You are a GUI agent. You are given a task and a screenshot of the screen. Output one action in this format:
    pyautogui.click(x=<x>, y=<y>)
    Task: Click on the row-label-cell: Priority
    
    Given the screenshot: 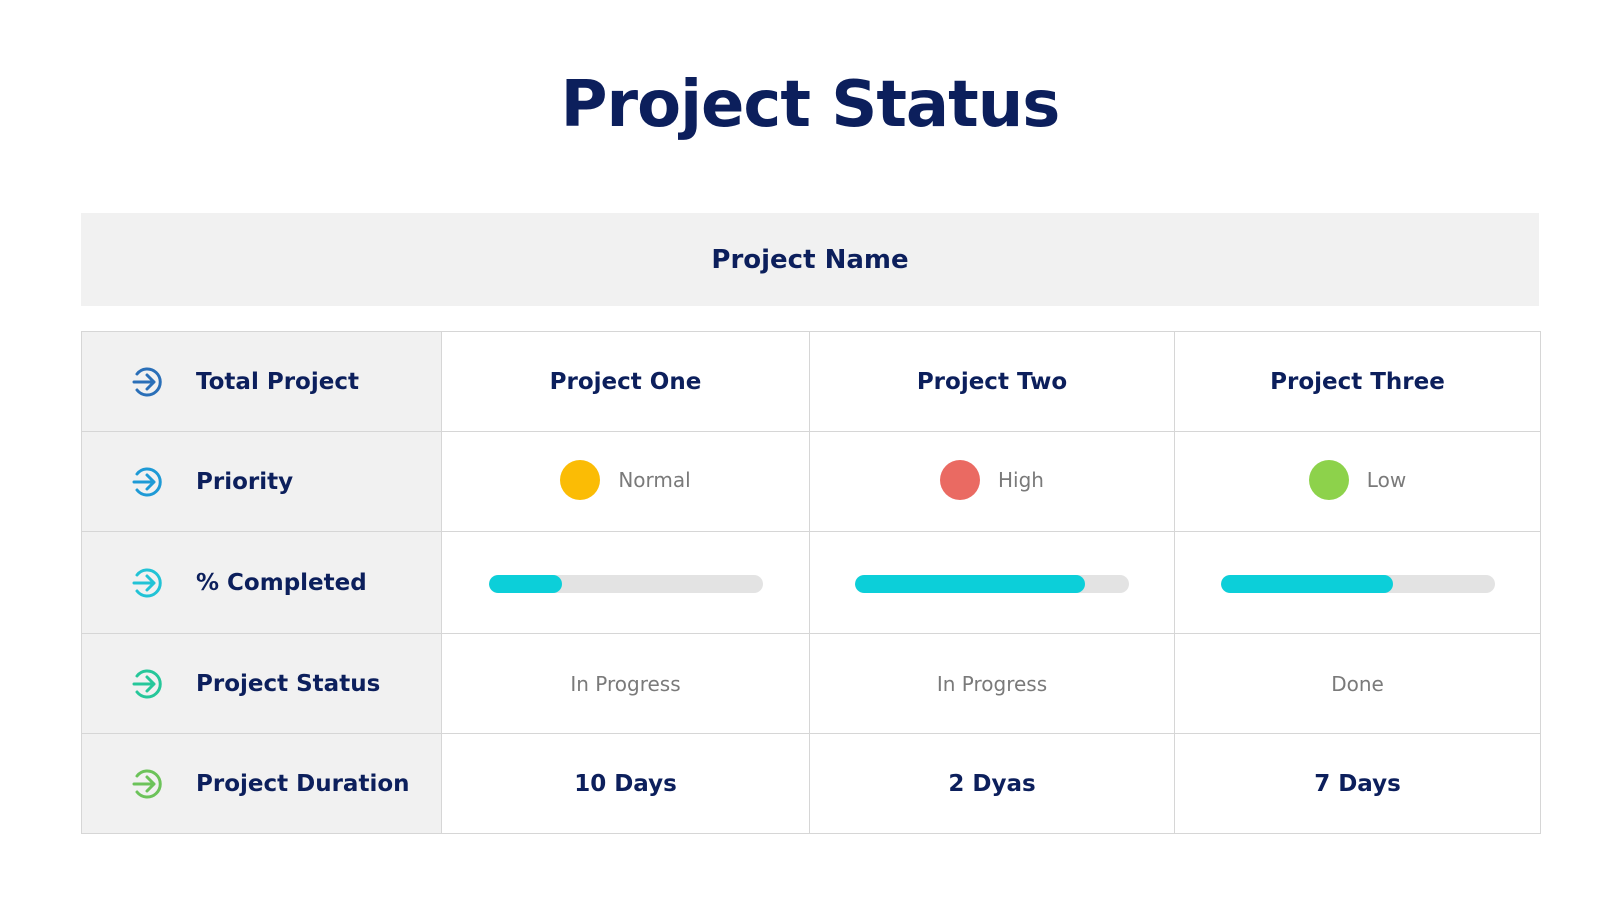 What is the action you would take?
    pyautogui.click(x=261, y=481)
    